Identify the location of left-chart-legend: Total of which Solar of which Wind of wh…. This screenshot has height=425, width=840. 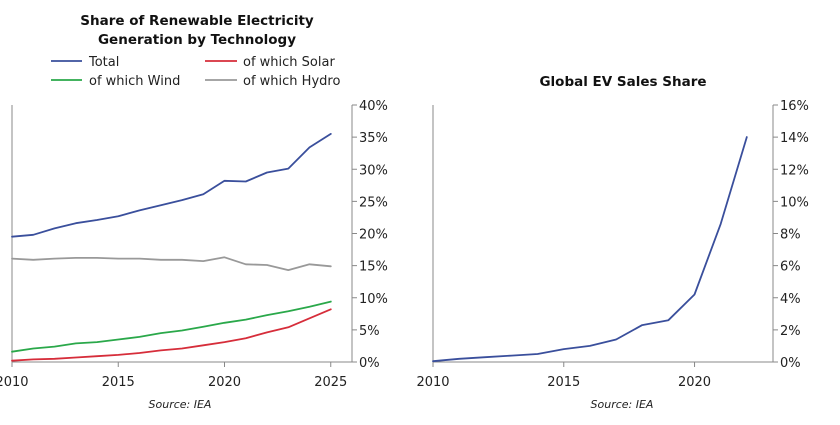
(195, 72).